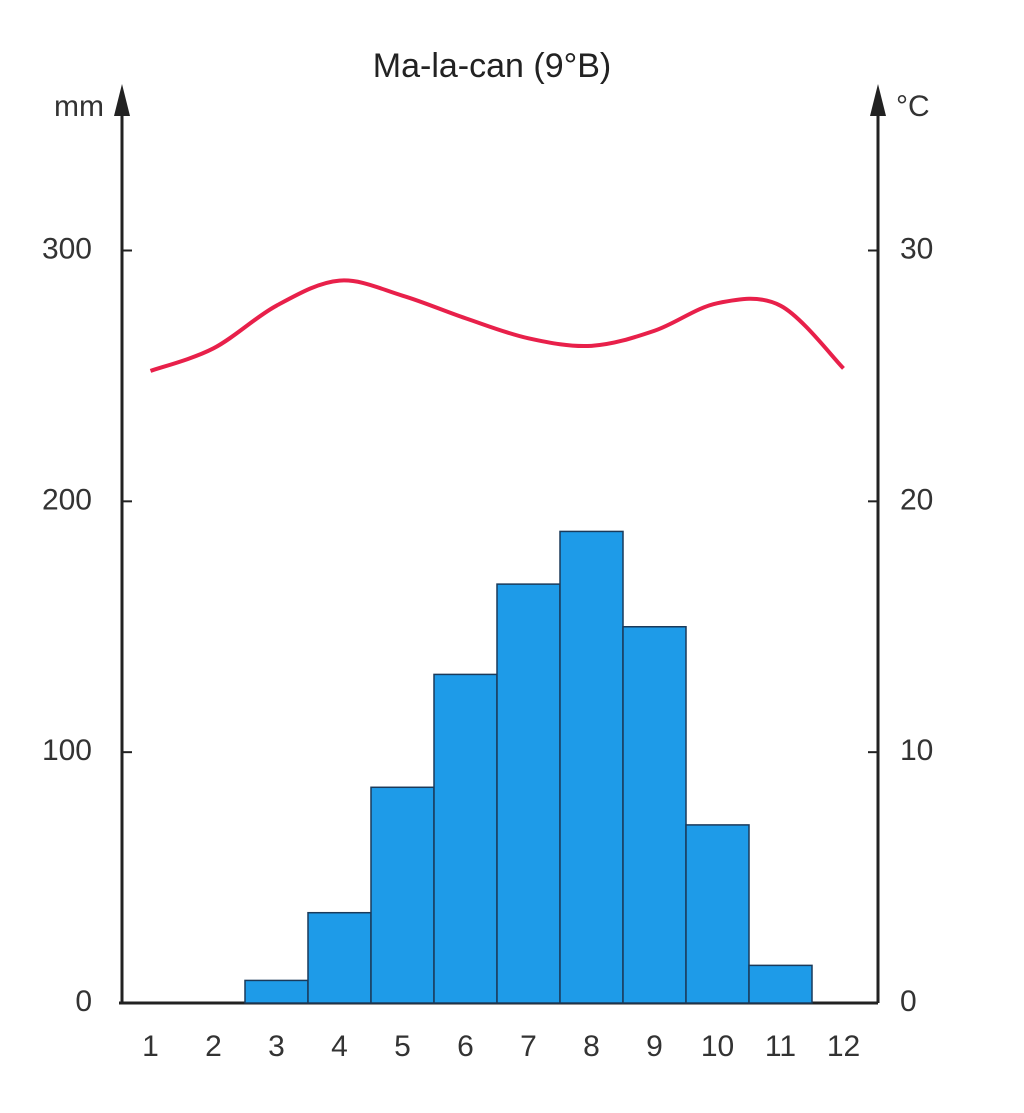  What do you see at coordinates (843, 1046) in the screenshot?
I see `x-tick-label: 12` at bounding box center [843, 1046].